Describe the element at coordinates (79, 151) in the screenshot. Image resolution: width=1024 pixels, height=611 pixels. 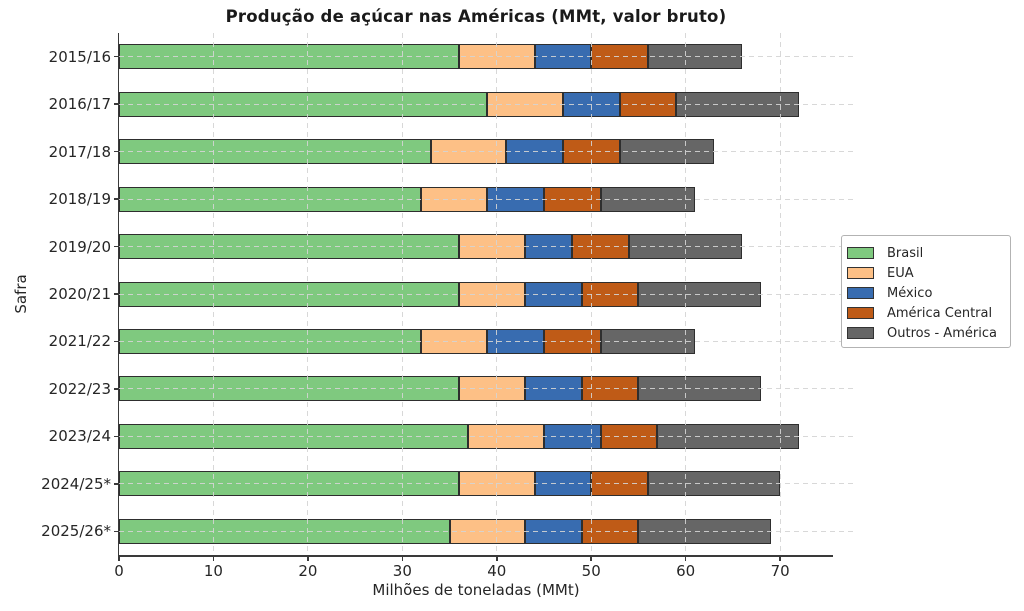
I see `y-tick-label: 2017/18` at that location.